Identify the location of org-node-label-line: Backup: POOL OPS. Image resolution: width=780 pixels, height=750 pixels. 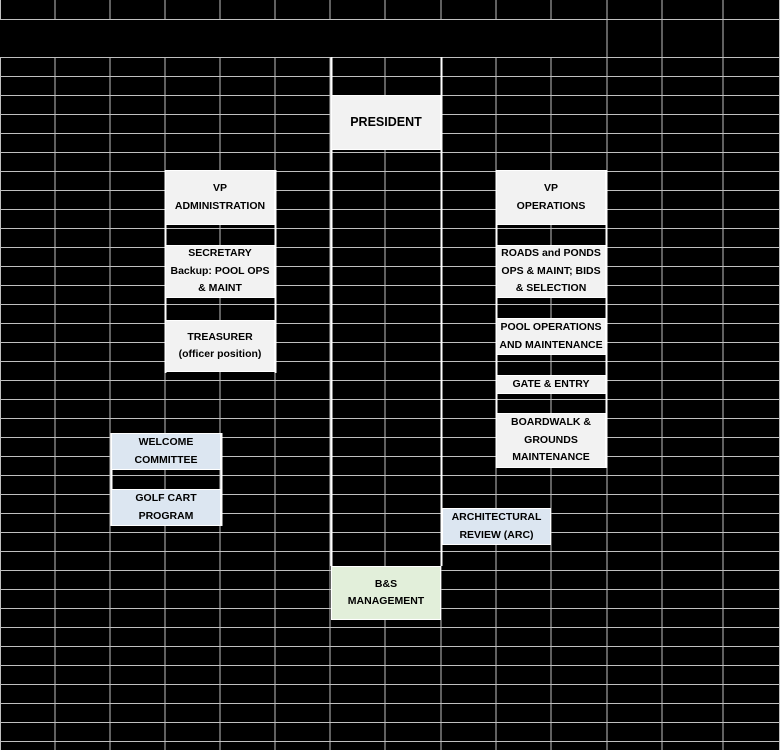
(220, 270).